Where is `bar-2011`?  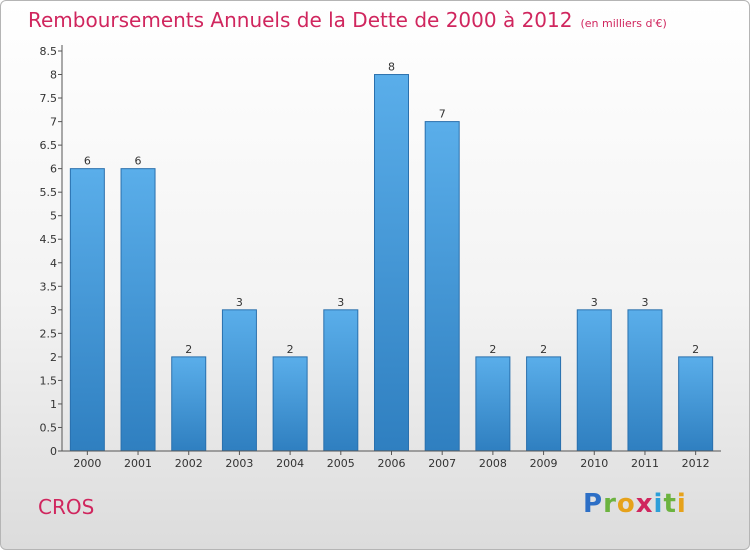
bar-2011 is located at coordinates (645, 380).